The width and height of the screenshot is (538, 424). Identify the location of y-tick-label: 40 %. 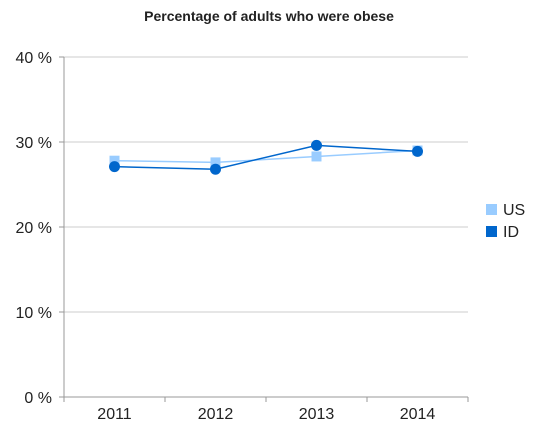
(34, 58).